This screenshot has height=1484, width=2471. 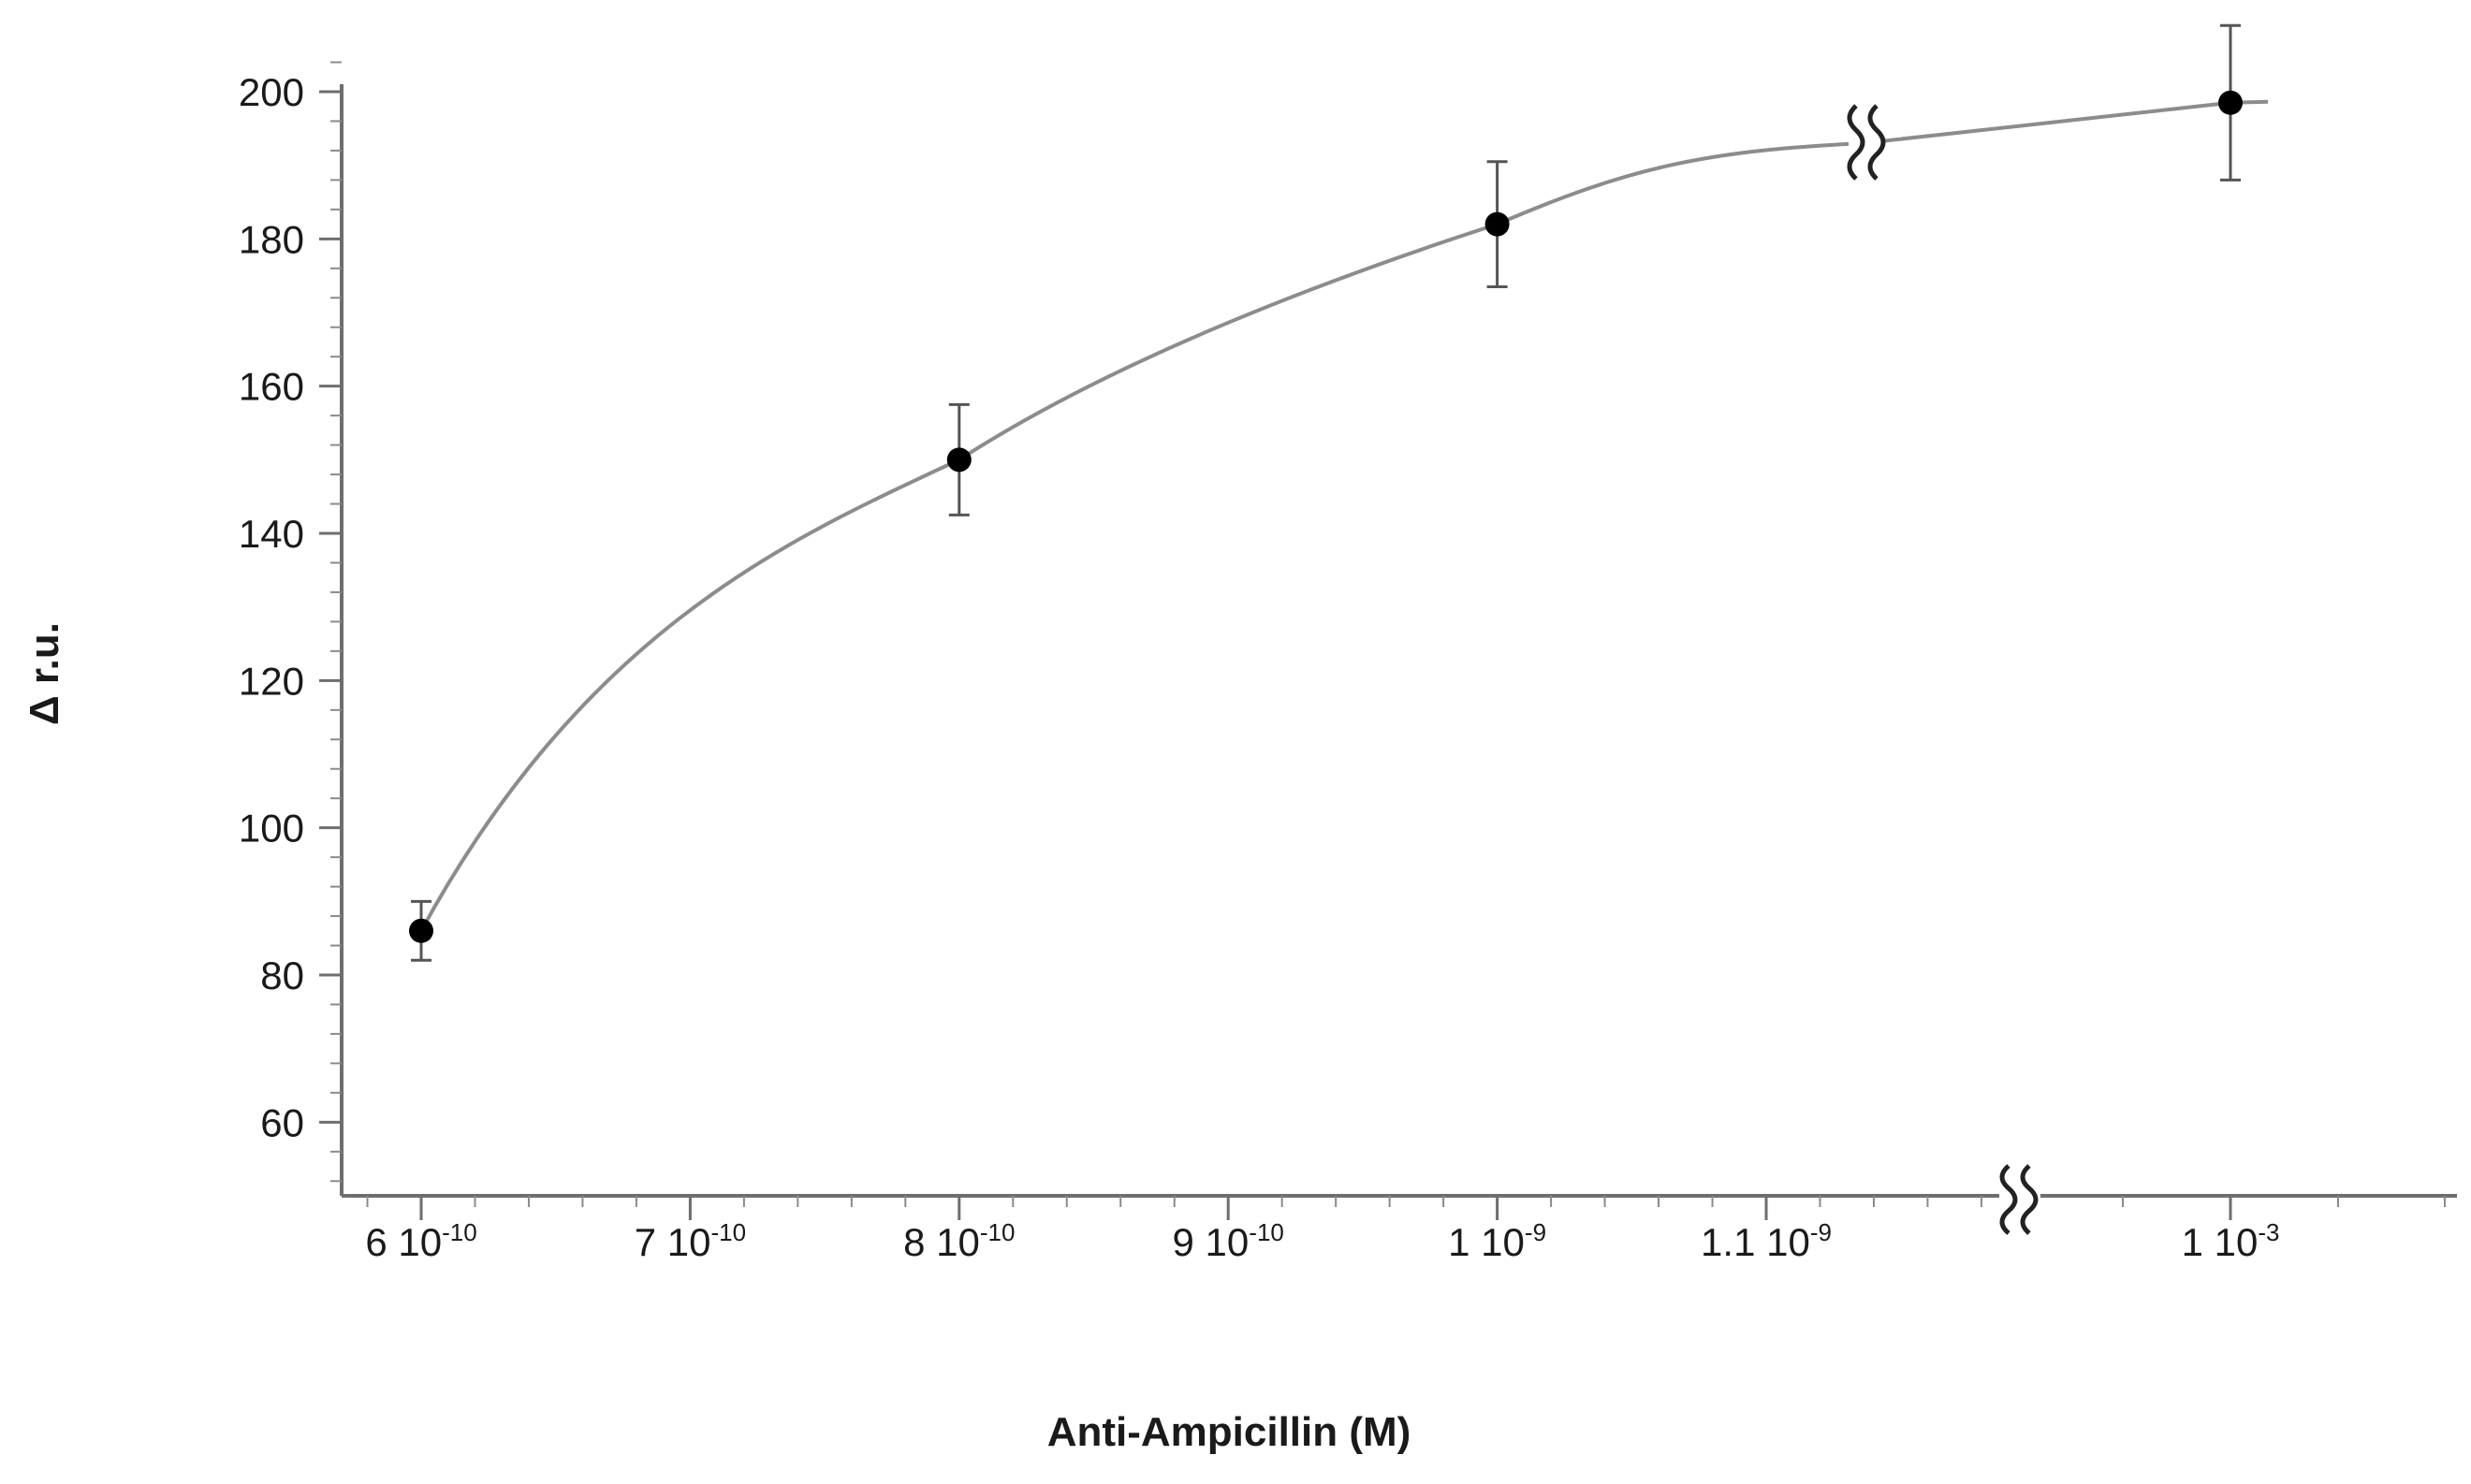 I want to click on x-tick-label: 9 10-10, so click(x=1228, y=1241).